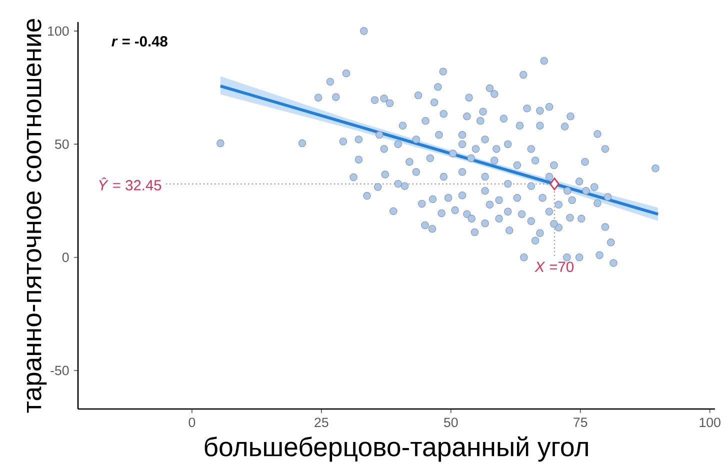 This screenshot has width=725, height=466. I want to click on x-tick-label: 50, so click(451, 423).